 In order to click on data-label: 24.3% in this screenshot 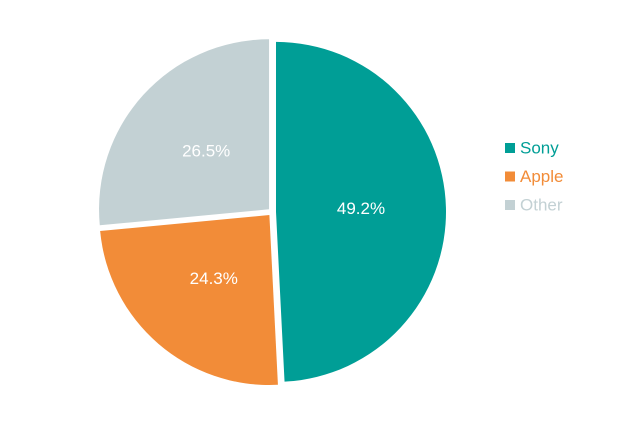, I will do `click(214, 278)`.